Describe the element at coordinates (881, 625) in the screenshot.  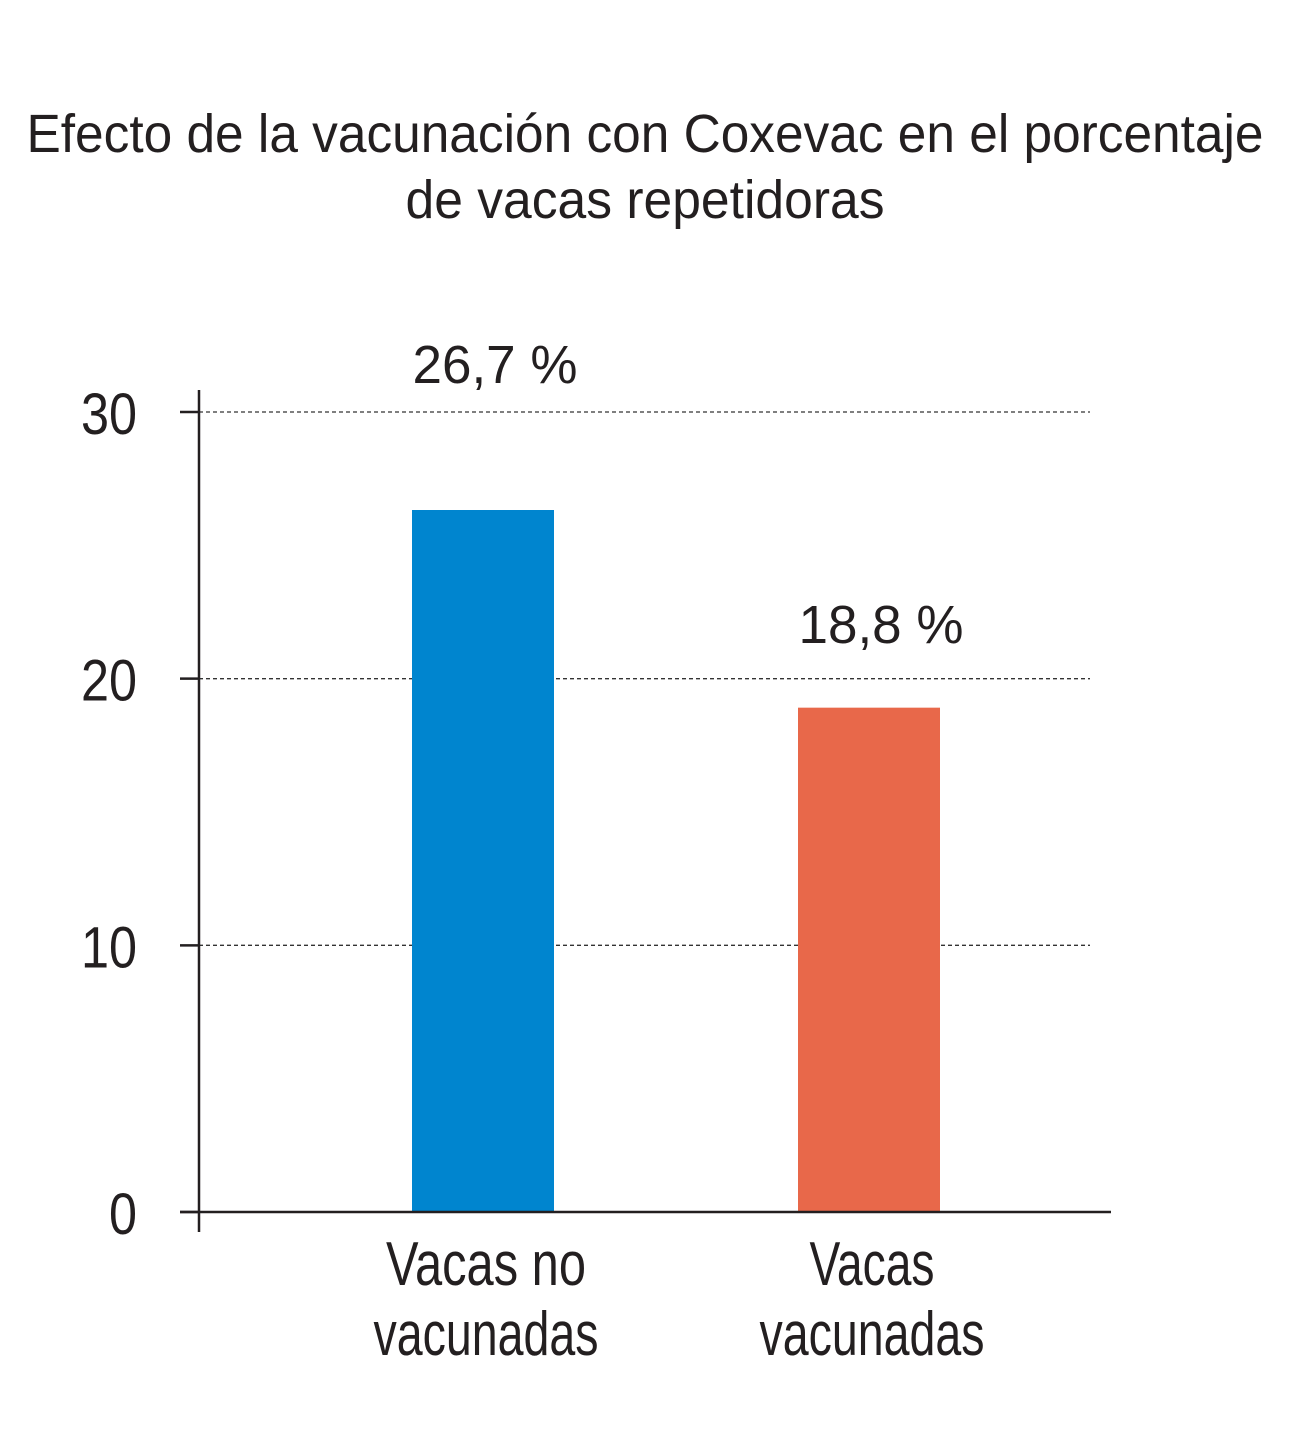
I see `data-label: 18,8 %` at that location.